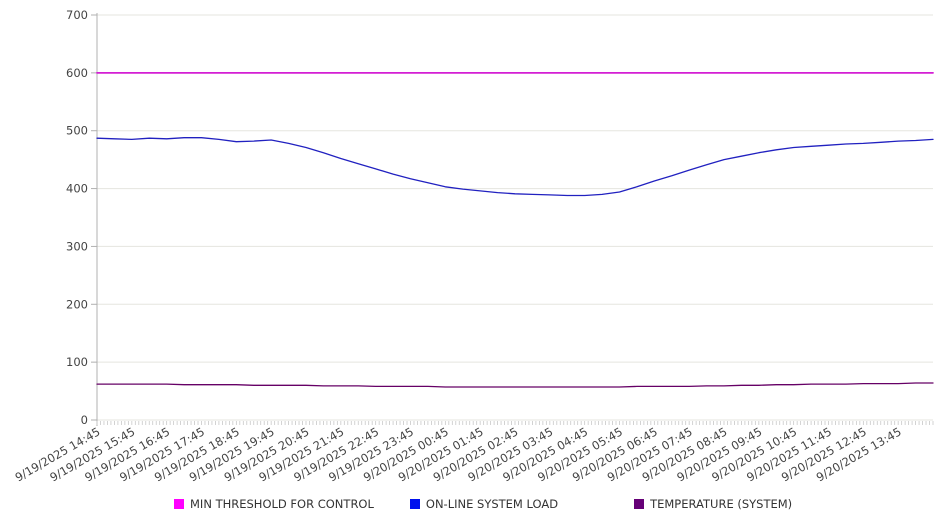  I want to click on y-tick-label: 100, so click(77, 362).